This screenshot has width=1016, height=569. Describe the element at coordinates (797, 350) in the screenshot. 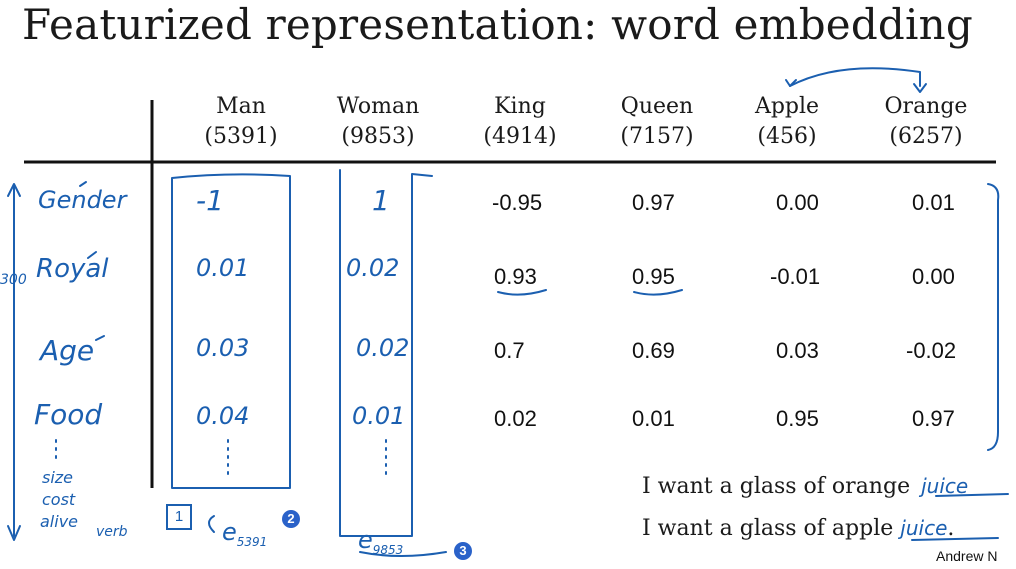

I see `cell-apple-age: 0.03` at that location.